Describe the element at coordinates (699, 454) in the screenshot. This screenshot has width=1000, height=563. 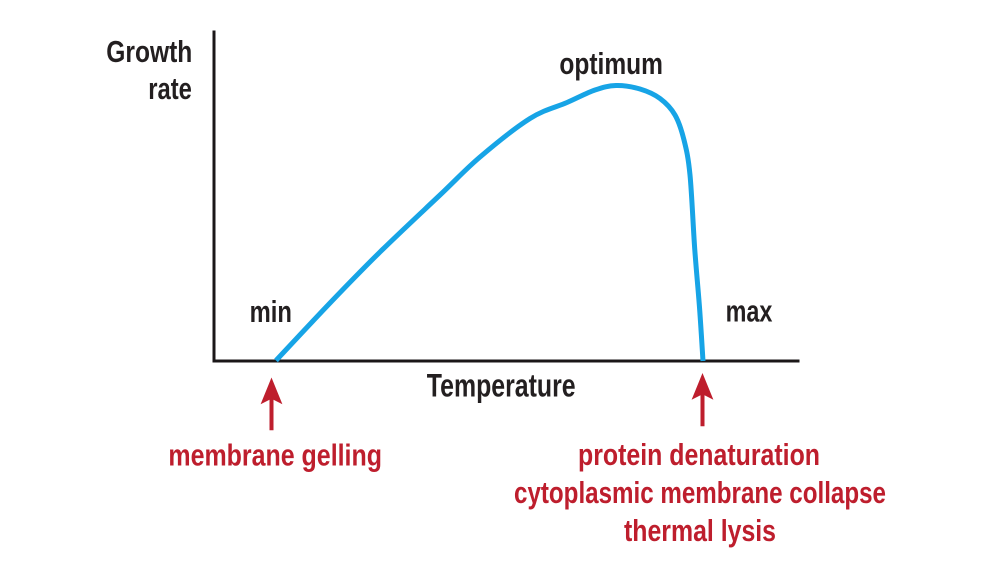
I see `svg-text: protein denaturation` at that location.